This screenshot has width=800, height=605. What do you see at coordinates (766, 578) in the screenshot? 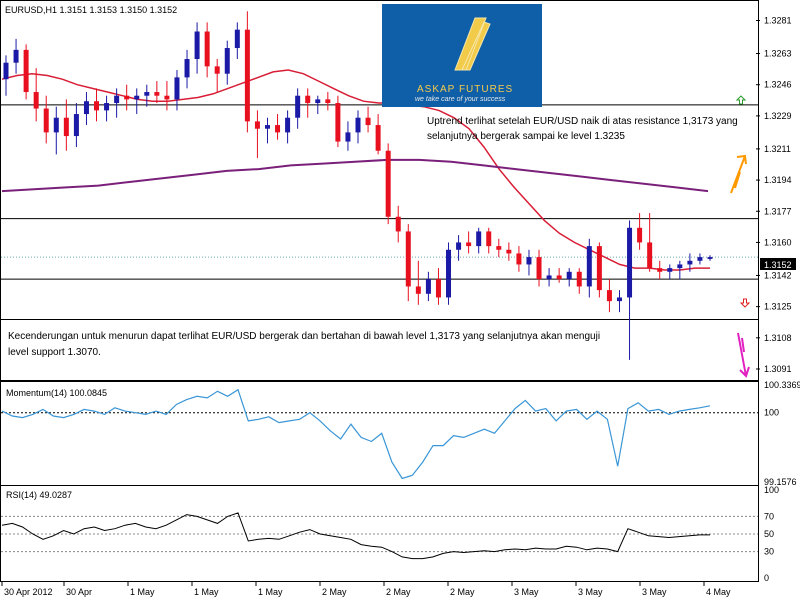
I see `rsi-tick-label: 0` at bounding box center [766, 578].